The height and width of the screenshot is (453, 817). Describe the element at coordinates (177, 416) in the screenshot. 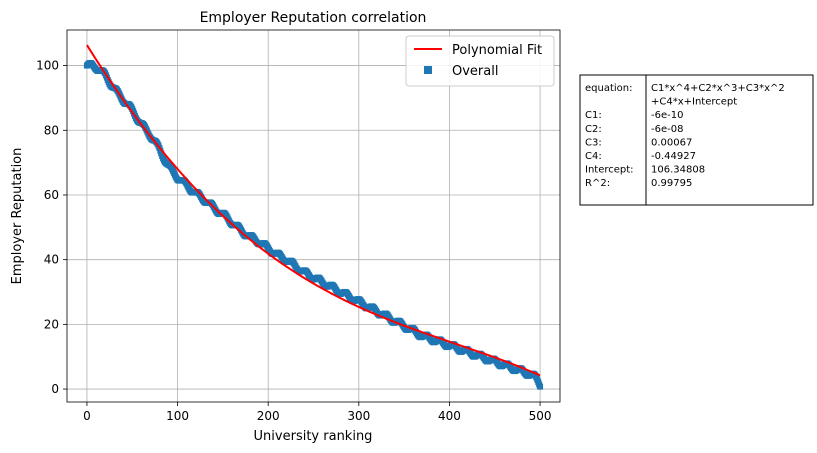

I see `x-tick-label: 100` at that location.